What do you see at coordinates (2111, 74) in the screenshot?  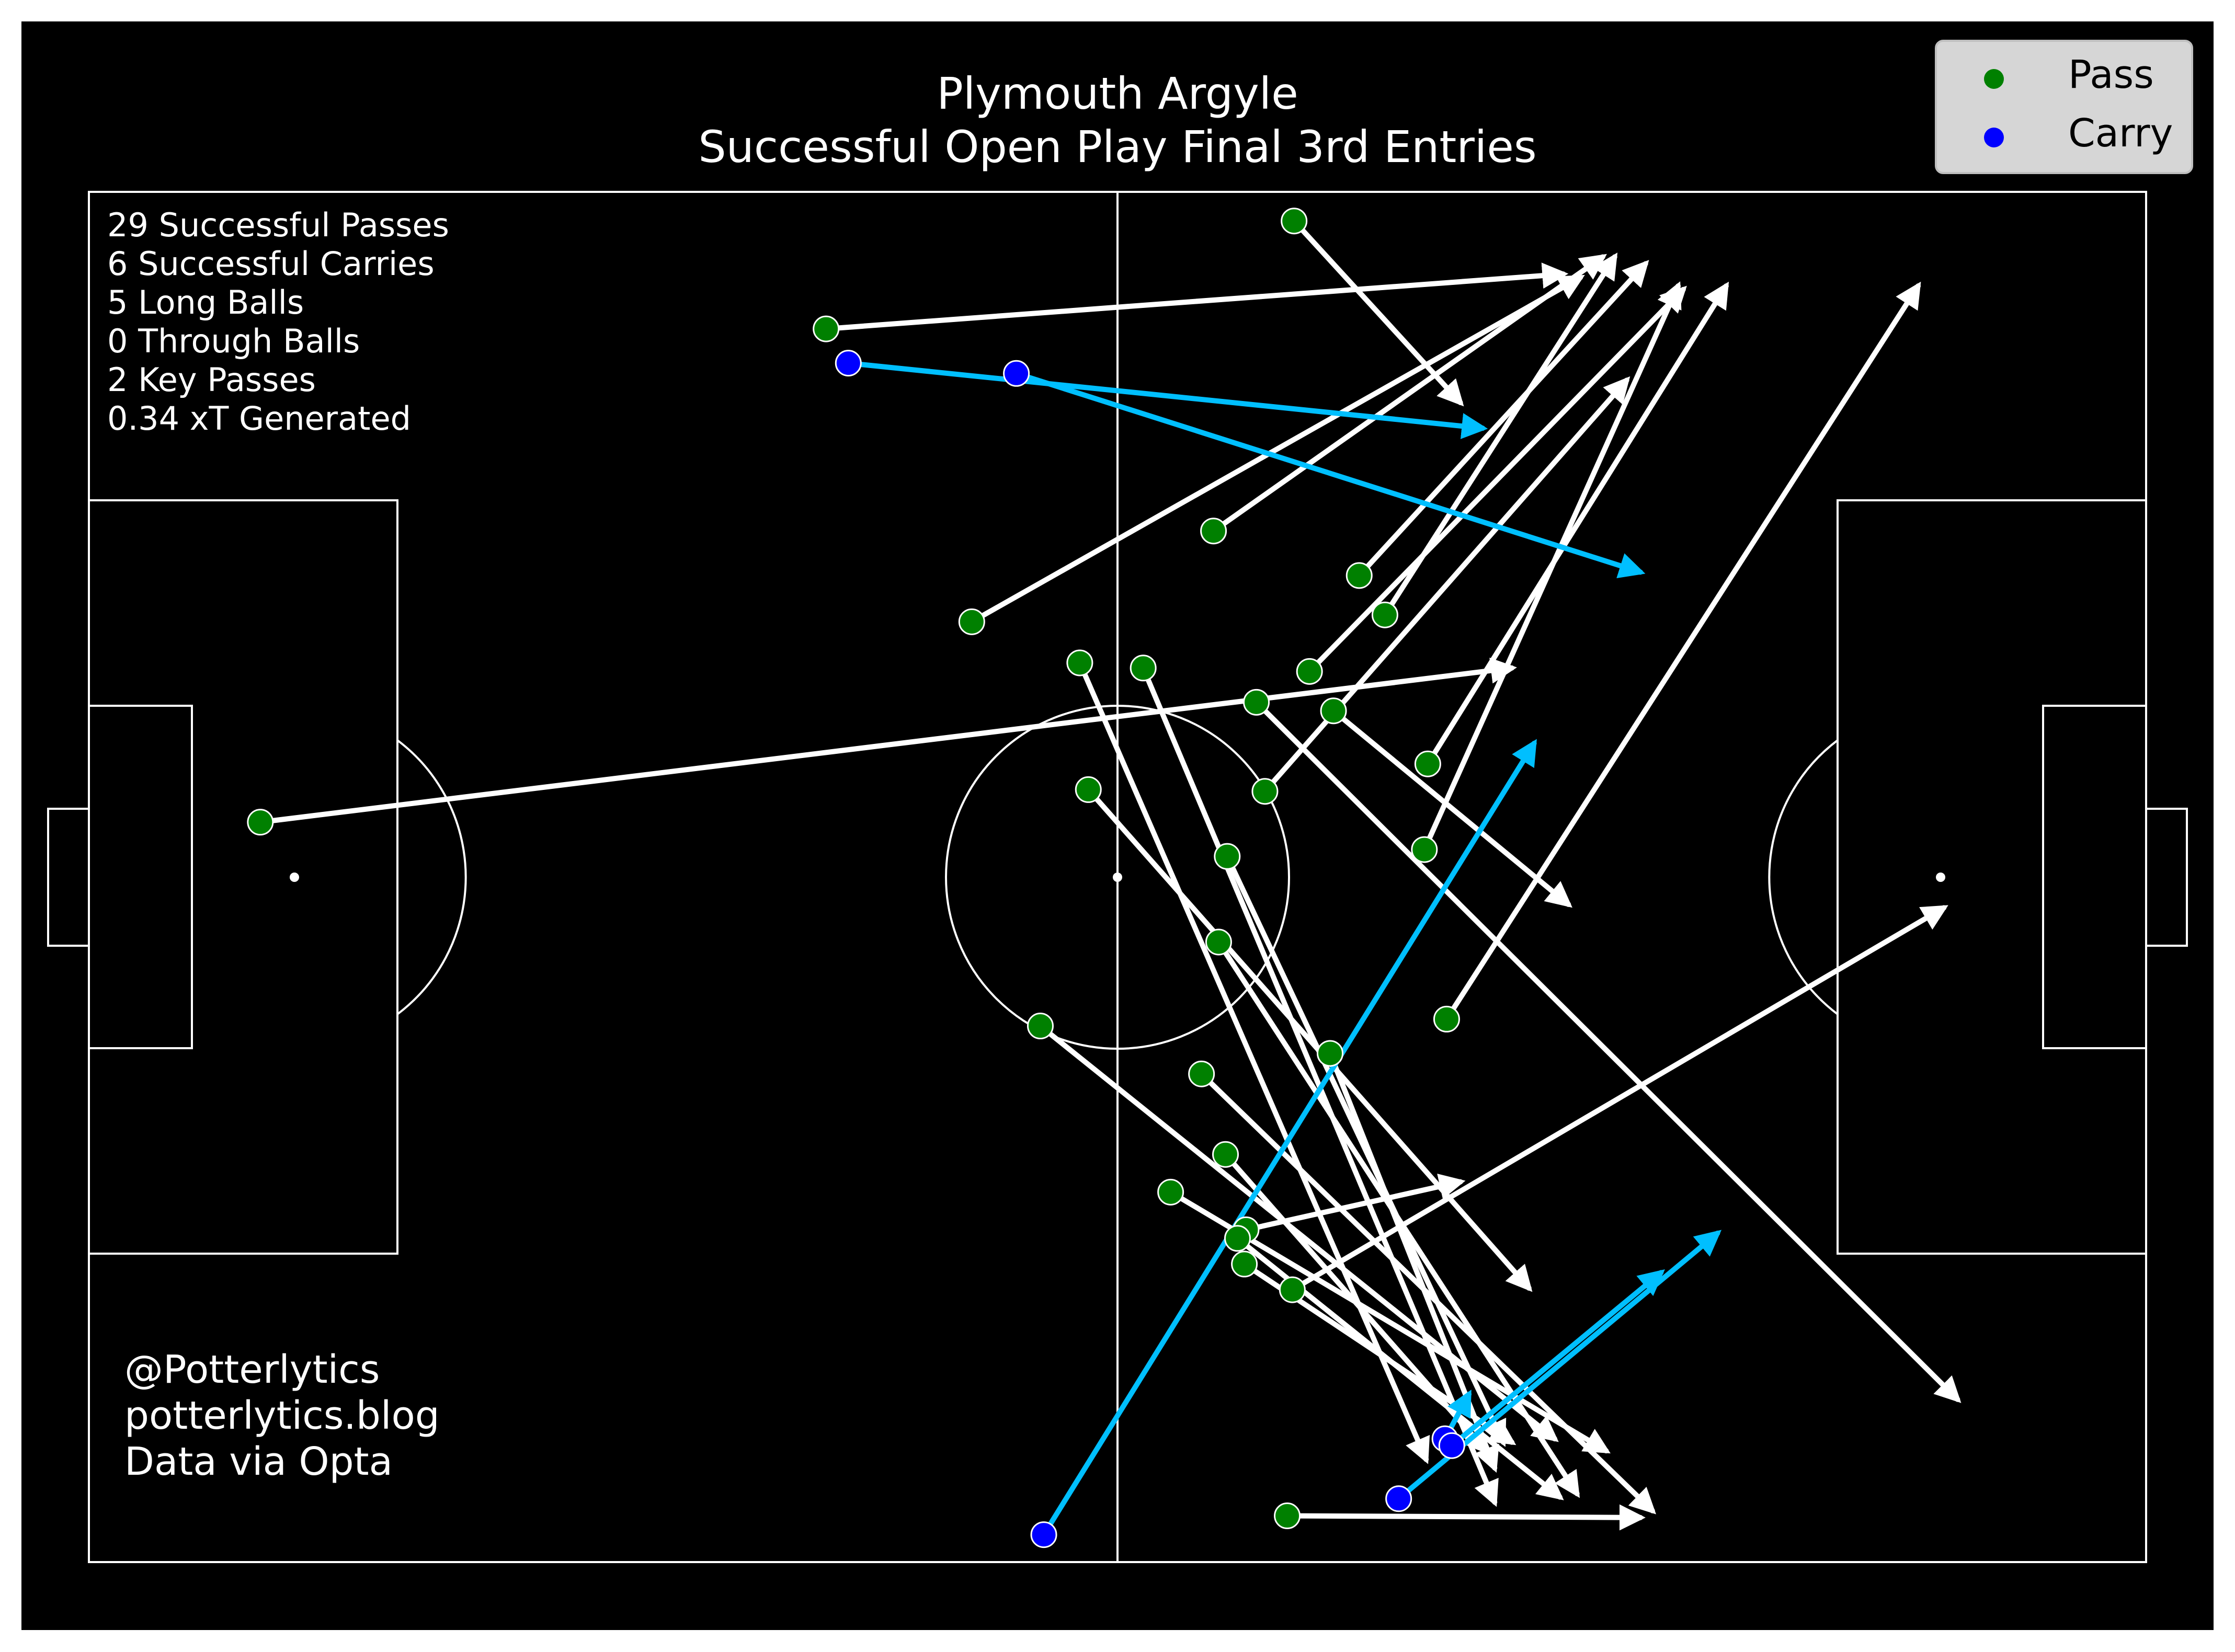 I see `legend-pass-label: Pass` at bounding box center [2111, 74].